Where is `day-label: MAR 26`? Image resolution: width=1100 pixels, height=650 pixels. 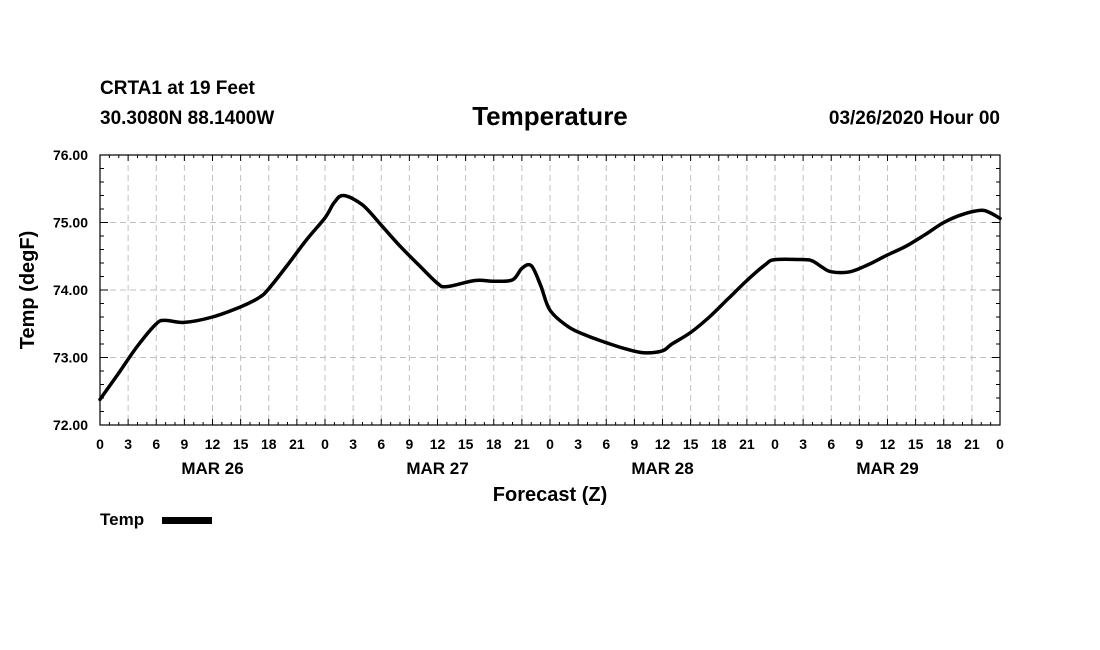
day-label: MAR 26 is located at coordinates (212, 468).